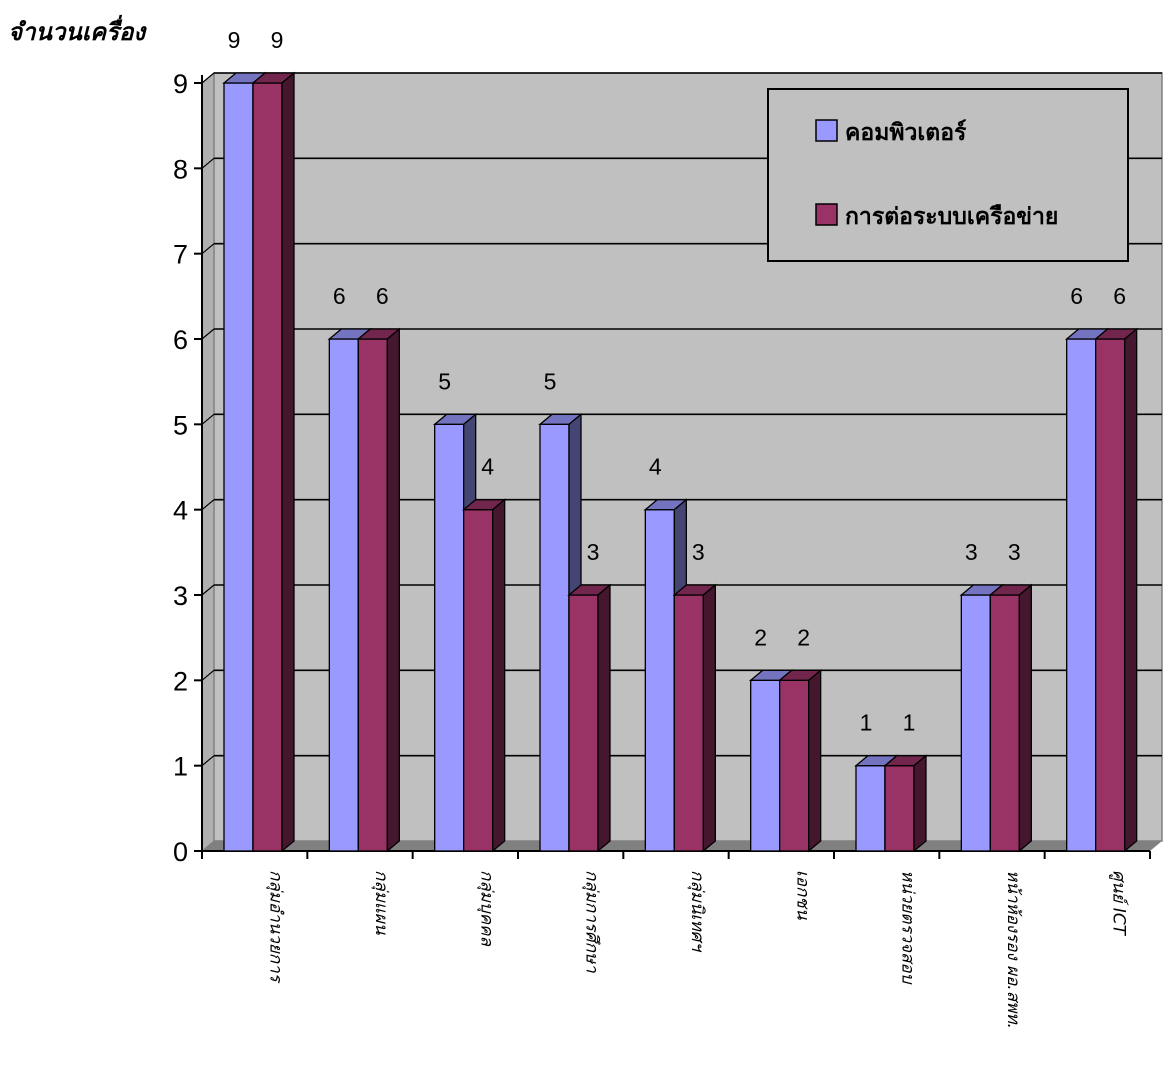 Image resolution: width=1172 pixels, height=1081 pixels. Describe the element at coordinates (866, 723) in the screenshot. I see `data-label-computer: 1` at that location.